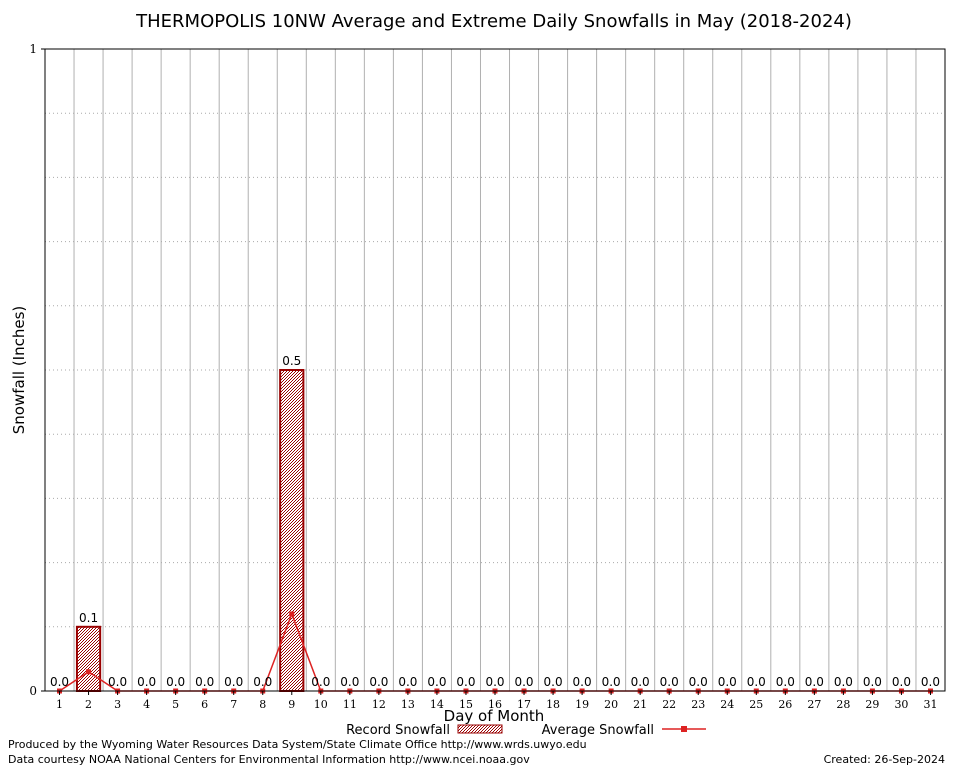 The height and width of the screenshot is (768, 954). I want to click on x-tick-label: 21, so click(640, 704).